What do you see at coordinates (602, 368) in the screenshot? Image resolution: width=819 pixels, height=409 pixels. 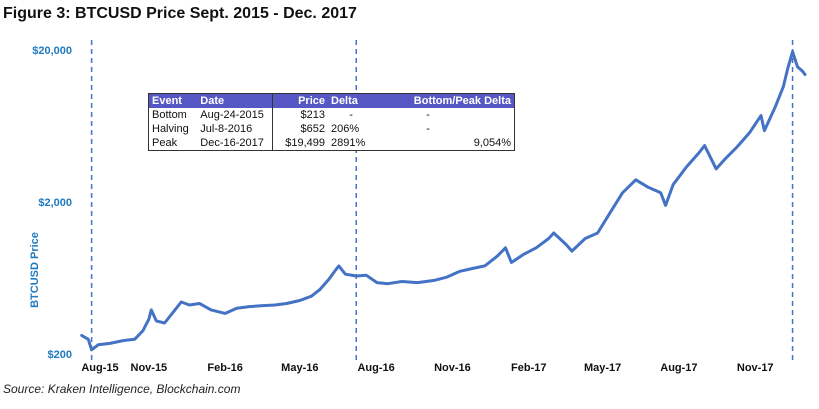 I see `x-tick-label: May-17` at bounding box center [602, 368].